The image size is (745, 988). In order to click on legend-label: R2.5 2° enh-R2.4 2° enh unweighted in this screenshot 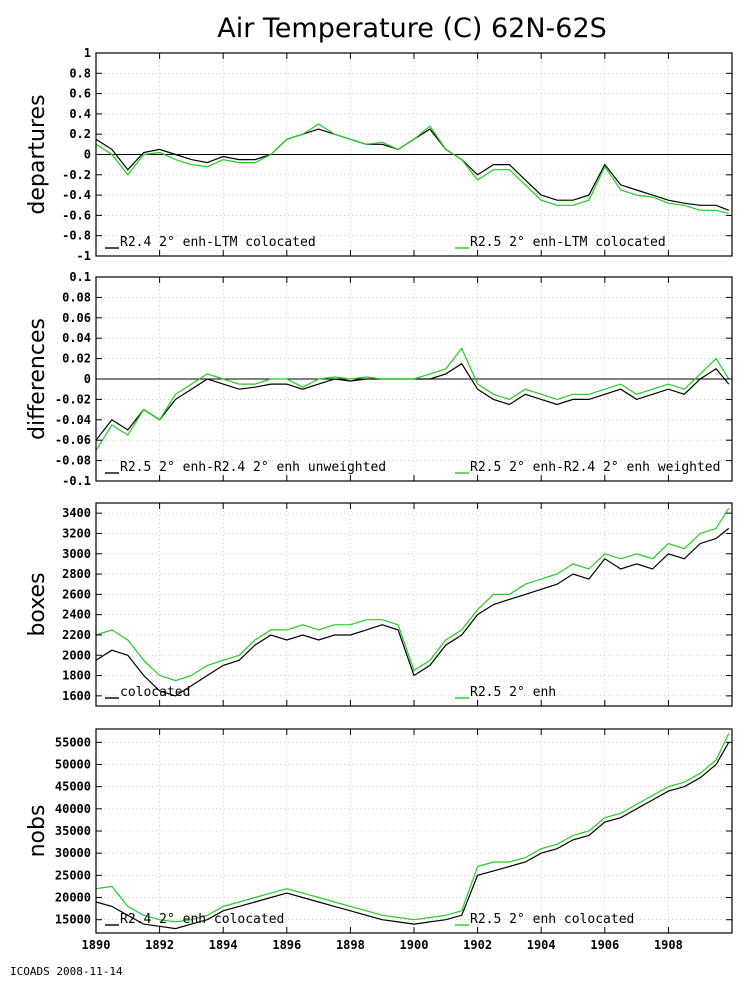, I will do `click(253, 467)`.